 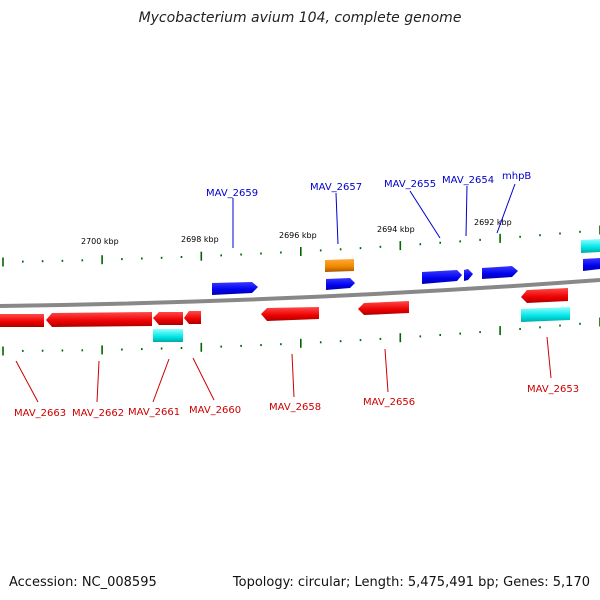 What do you see at coordinates (442, 277) in the screenshot?
I see `gene-mav-2655-arrow` at bounding box center [442, 277].